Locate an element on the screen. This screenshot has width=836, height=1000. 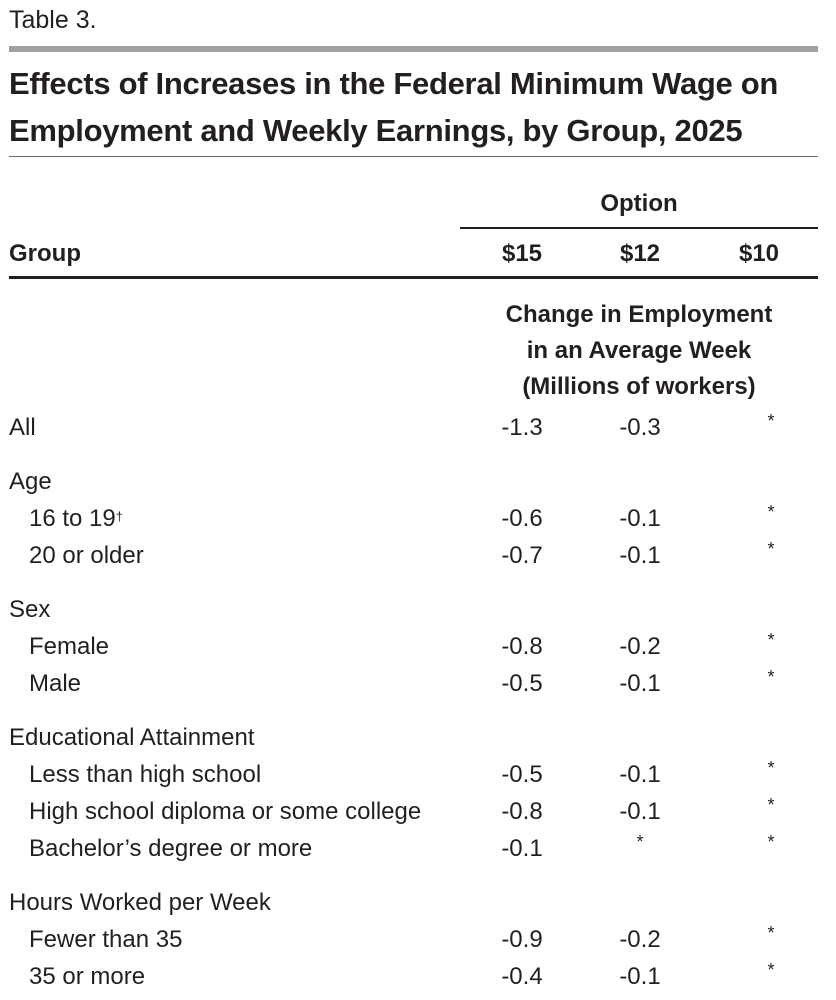
row-label: 20 or older is located at coordinates (86, 555).